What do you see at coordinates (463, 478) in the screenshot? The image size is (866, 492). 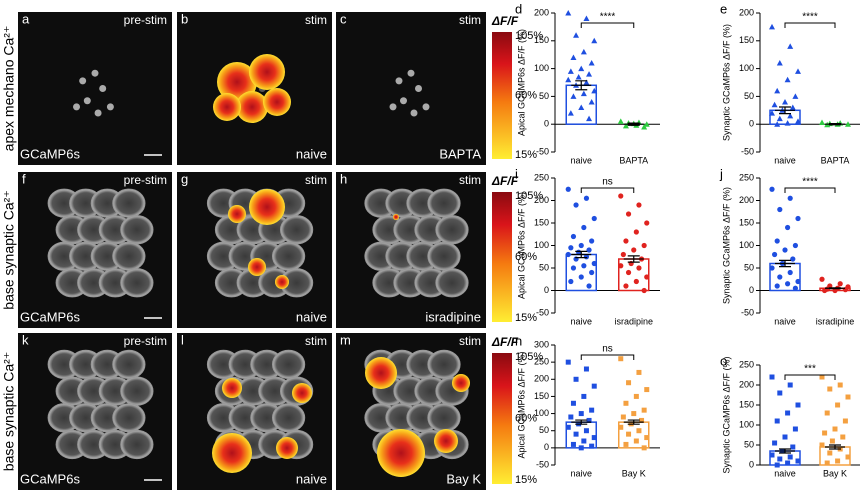 I see `image-sublabel: Bay K` at bounding box center [463, 478].